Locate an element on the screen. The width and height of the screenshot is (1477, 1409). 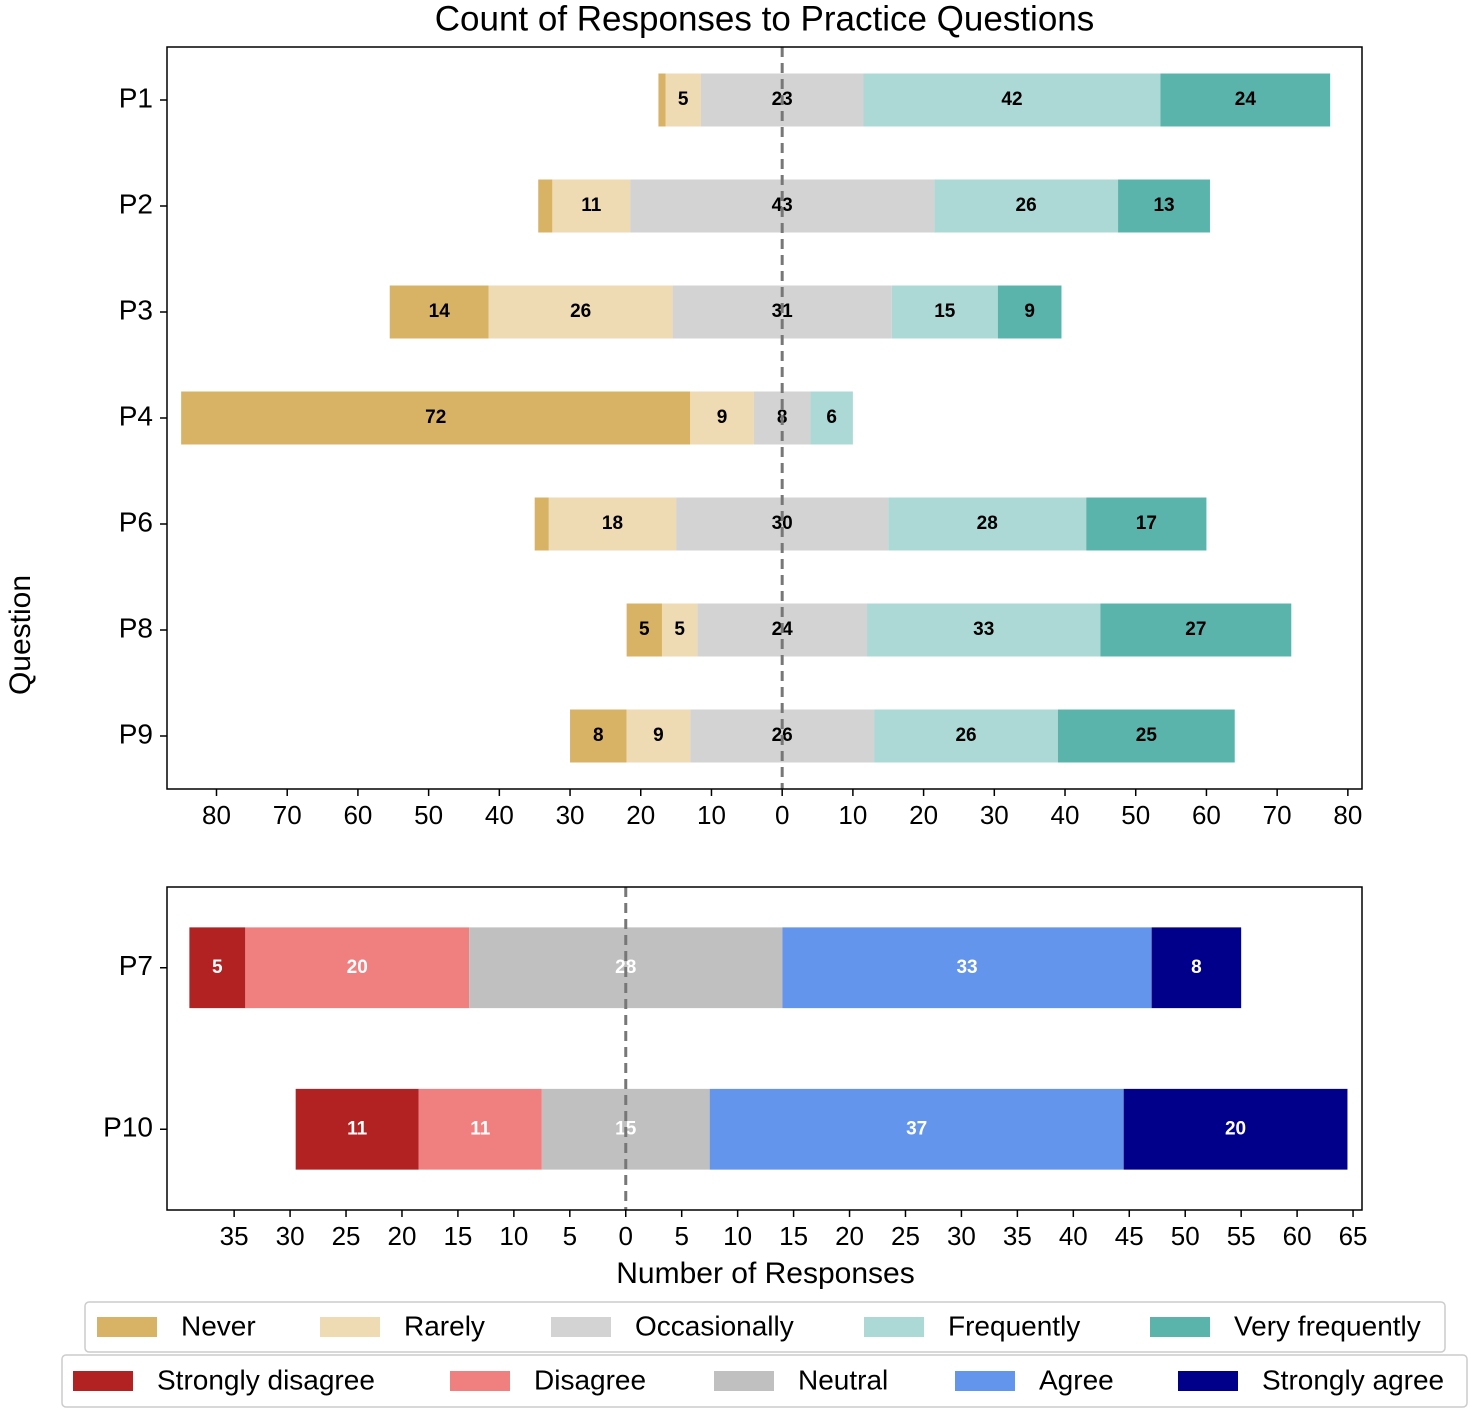
legend-label: Occasionally is located at coordinates (714, 1325).